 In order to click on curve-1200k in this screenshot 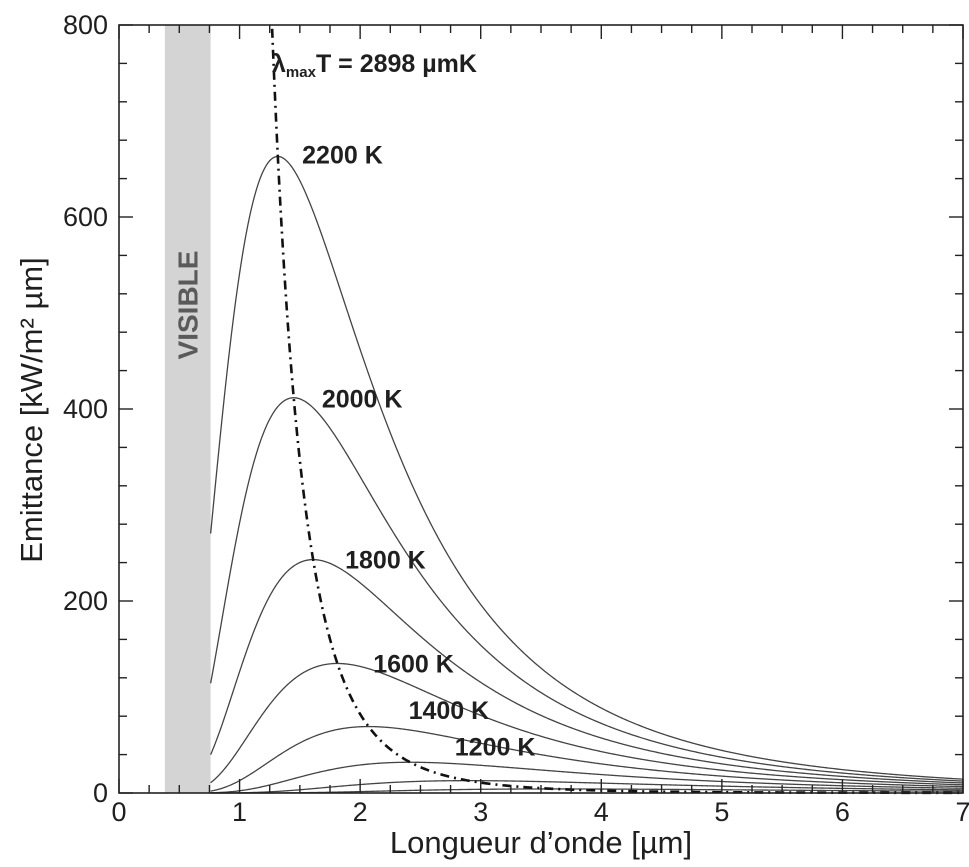, I will do `click(587, 777)`.